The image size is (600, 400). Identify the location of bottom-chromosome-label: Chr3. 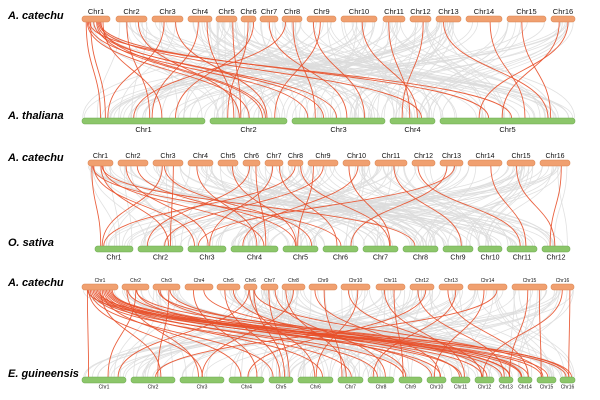
(202, 388).